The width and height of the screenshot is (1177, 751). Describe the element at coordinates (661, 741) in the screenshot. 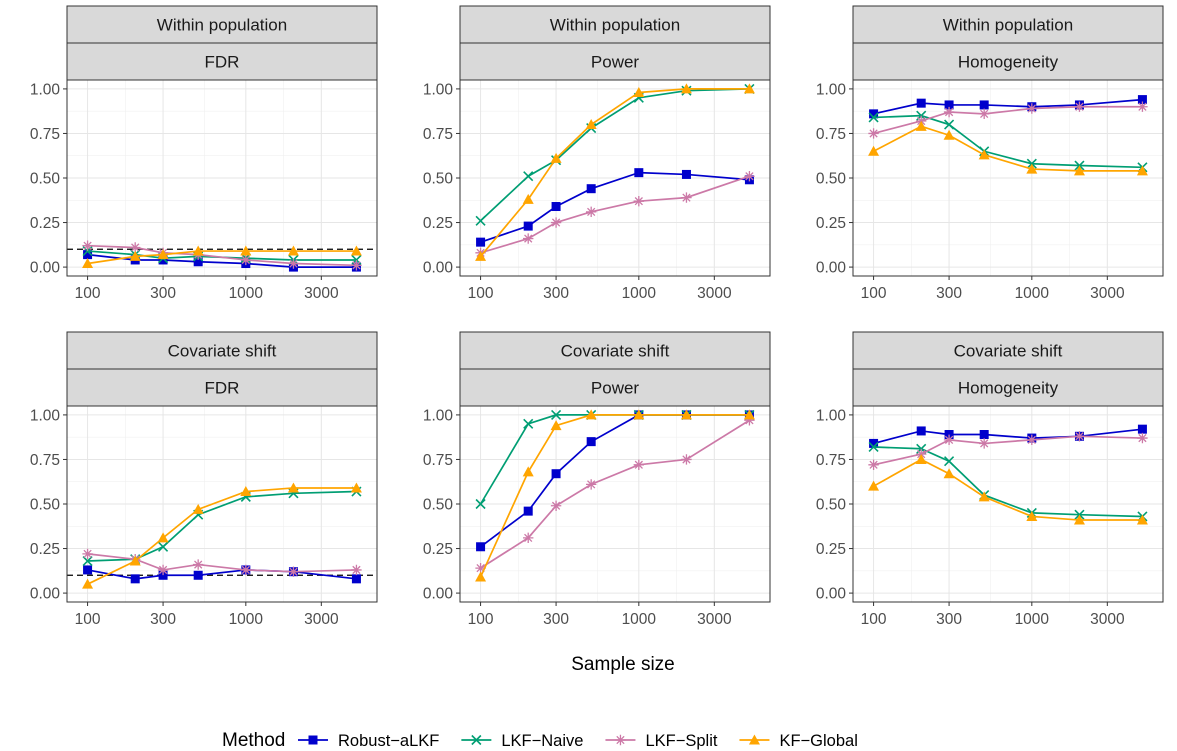

I see `legend-item: LKF−Split` at that location.